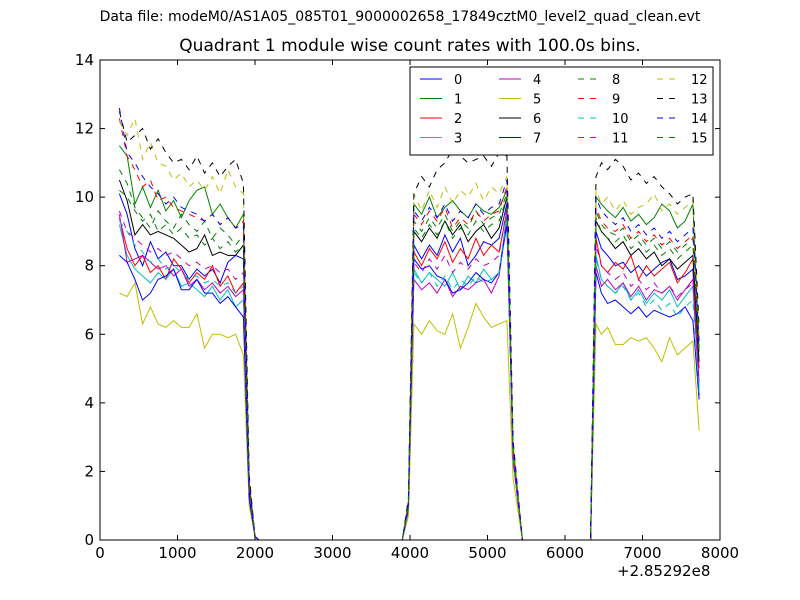 This screenshot has height=600, width=800. What do you see at coordinates (458, 119) in the screenshot?
I see `legend-label-2: 2` at bounding box center [458, 119].